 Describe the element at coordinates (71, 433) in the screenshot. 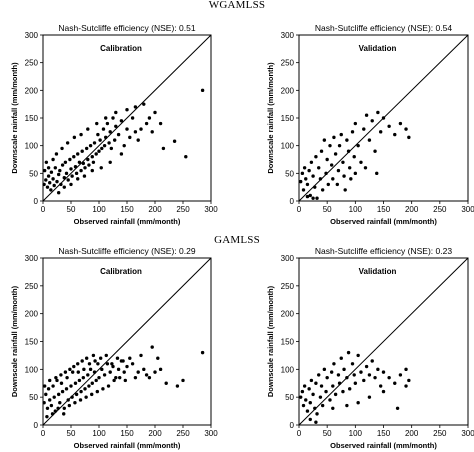

I see `x-tick-label: 50` at that location.